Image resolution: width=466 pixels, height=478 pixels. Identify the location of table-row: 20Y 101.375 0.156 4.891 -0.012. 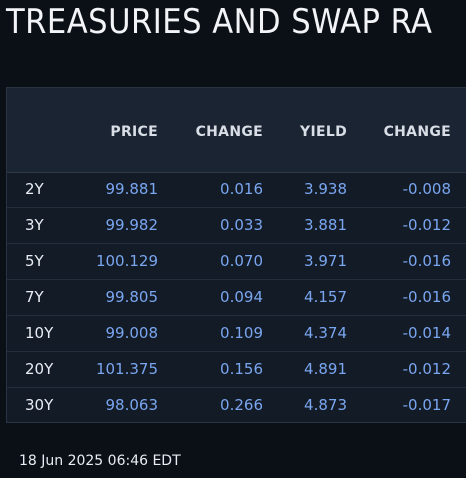
(236, 370).